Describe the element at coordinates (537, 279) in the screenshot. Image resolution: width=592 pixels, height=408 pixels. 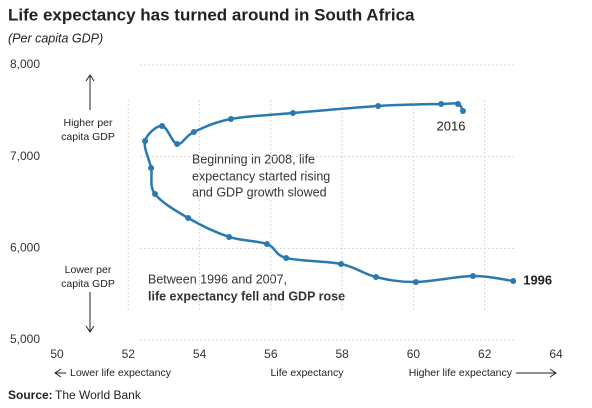
I see `point-label: 1996` at that location.